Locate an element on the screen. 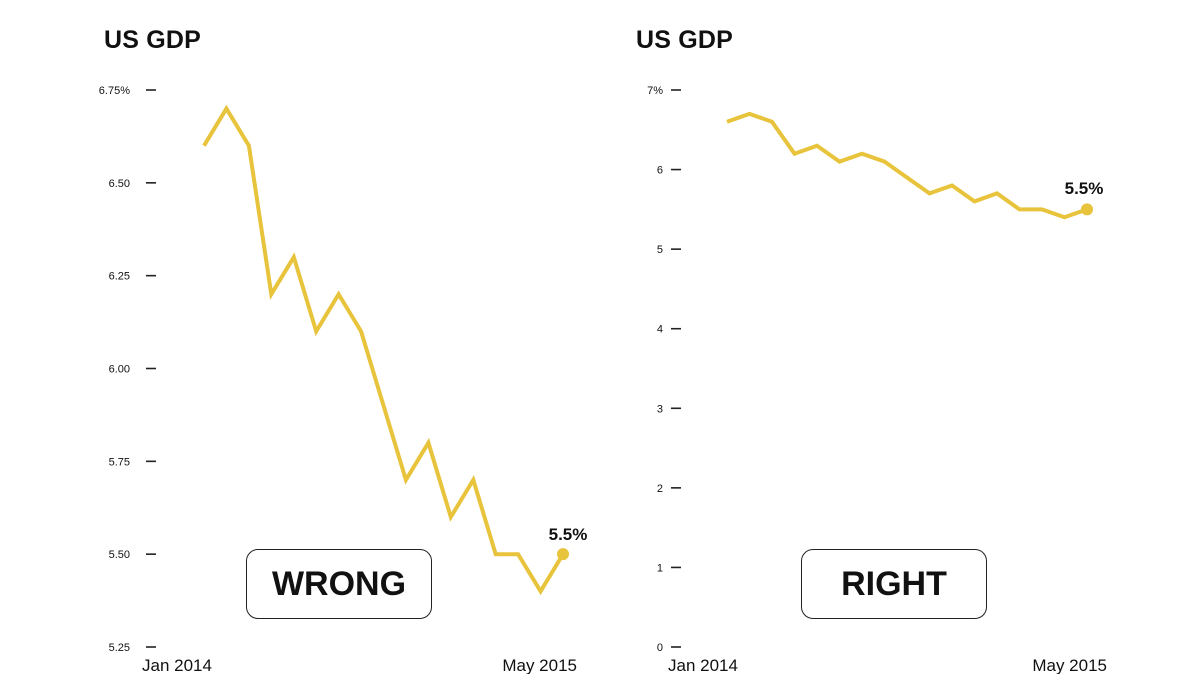 The image size is (1200, 674). y-tick-label: 5 is located at coordinates (660, 250).